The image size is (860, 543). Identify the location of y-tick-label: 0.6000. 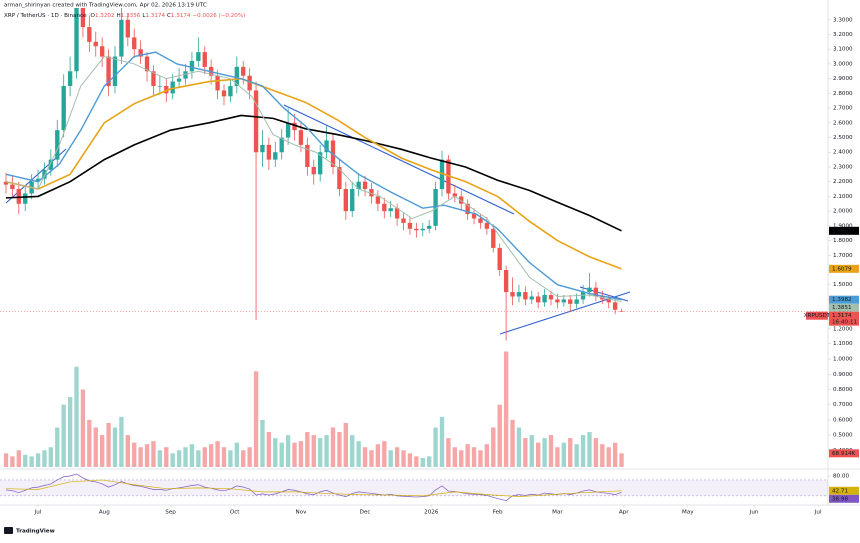
(843, 420).